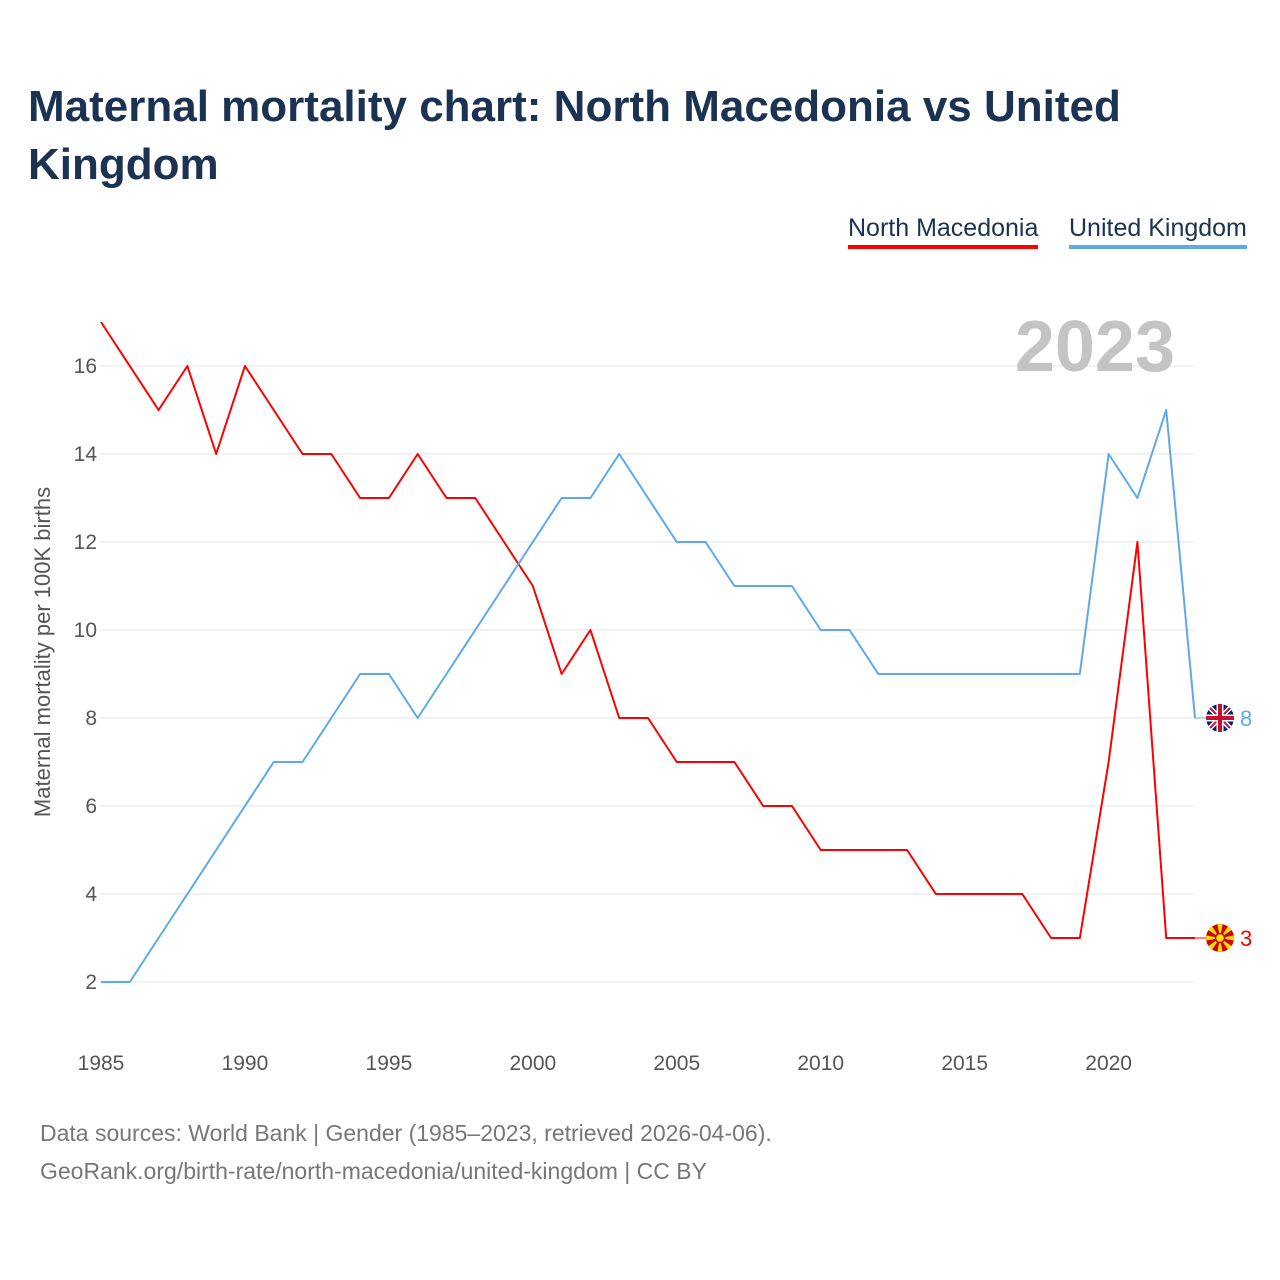  I want to click on x-tick-label: 1990, so click(245, 1063).